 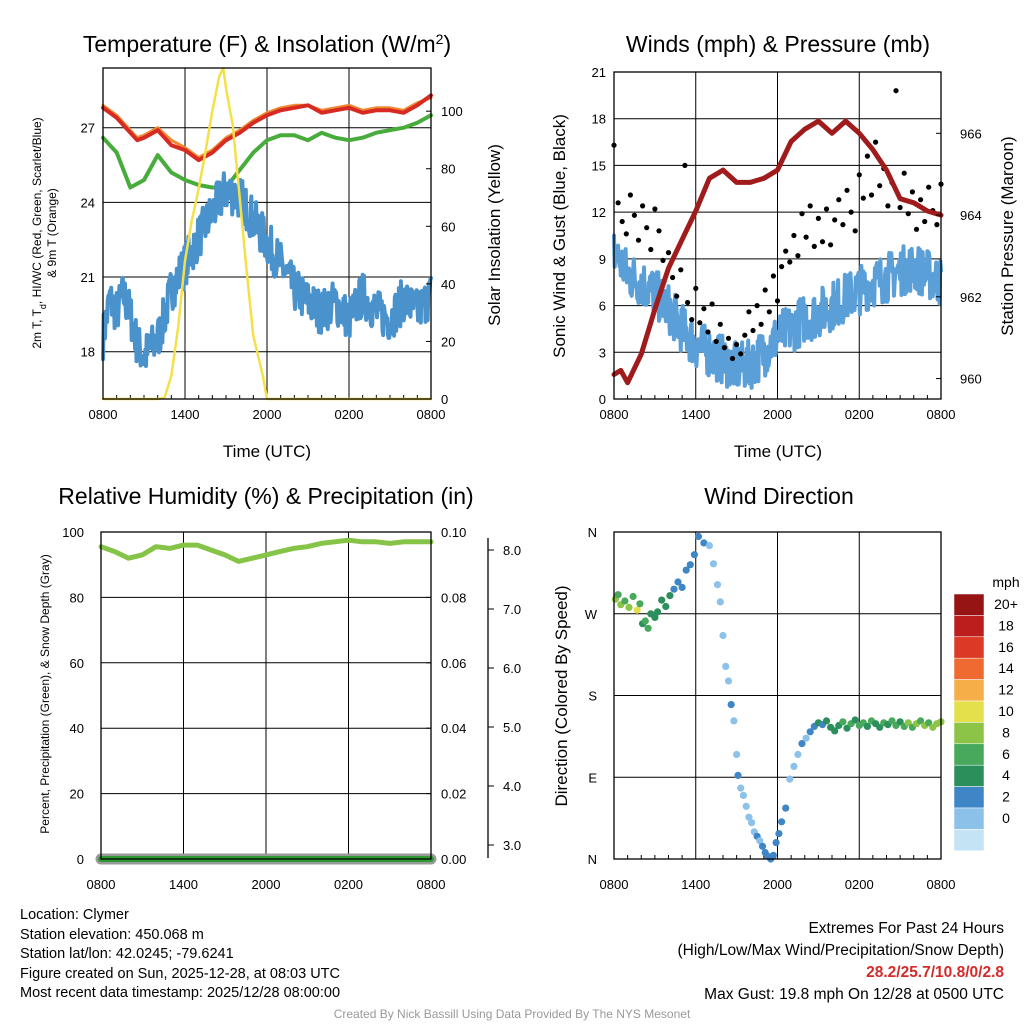 What do you see at coordinates (1005, 582) in the screenshot?
I see `speed-legend-title: mph` at bounding box center [1005, 582].